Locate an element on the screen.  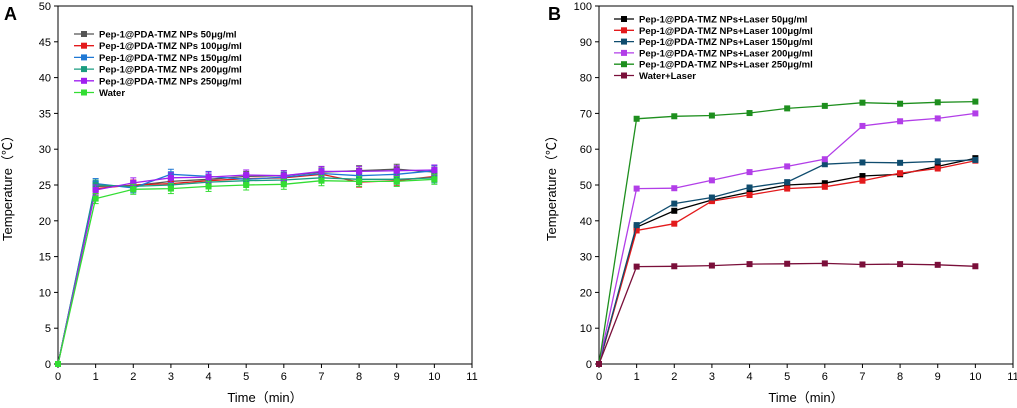
y-tick-label: 90 is located at coordinates (586, 43).